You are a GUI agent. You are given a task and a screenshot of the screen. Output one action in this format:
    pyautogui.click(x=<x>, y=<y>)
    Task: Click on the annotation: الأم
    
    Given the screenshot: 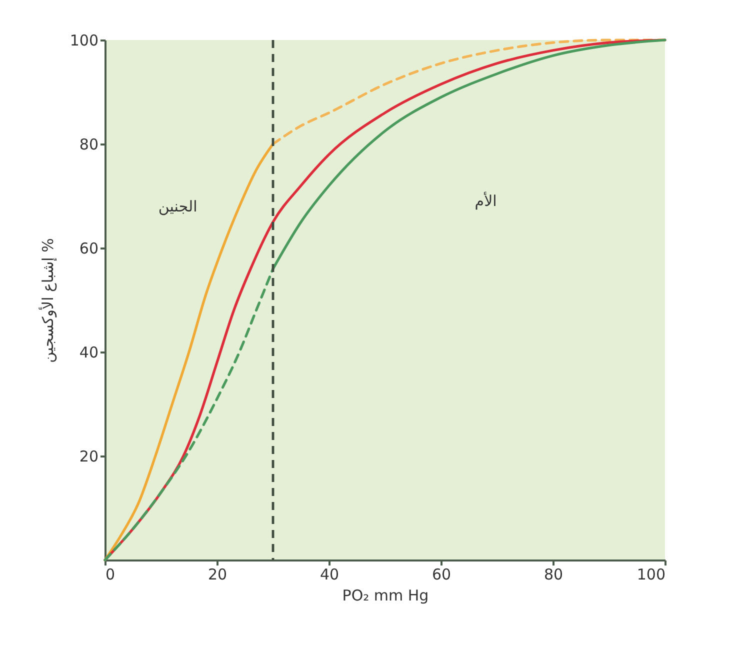 What is the action you would take?
    pyautogui.click(x=485, y=200)
    